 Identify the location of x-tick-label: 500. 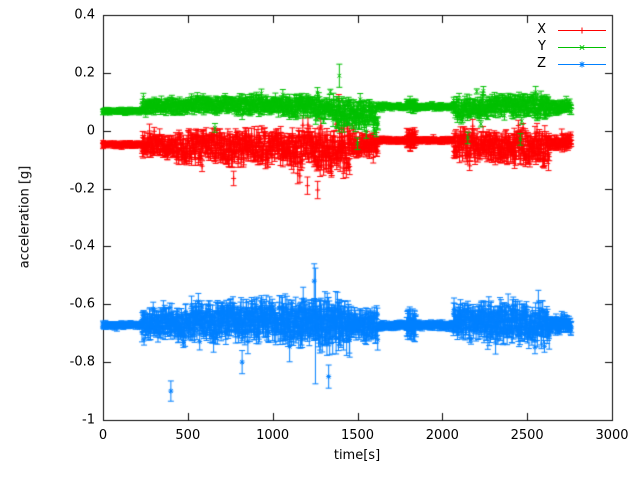
(188, 435).